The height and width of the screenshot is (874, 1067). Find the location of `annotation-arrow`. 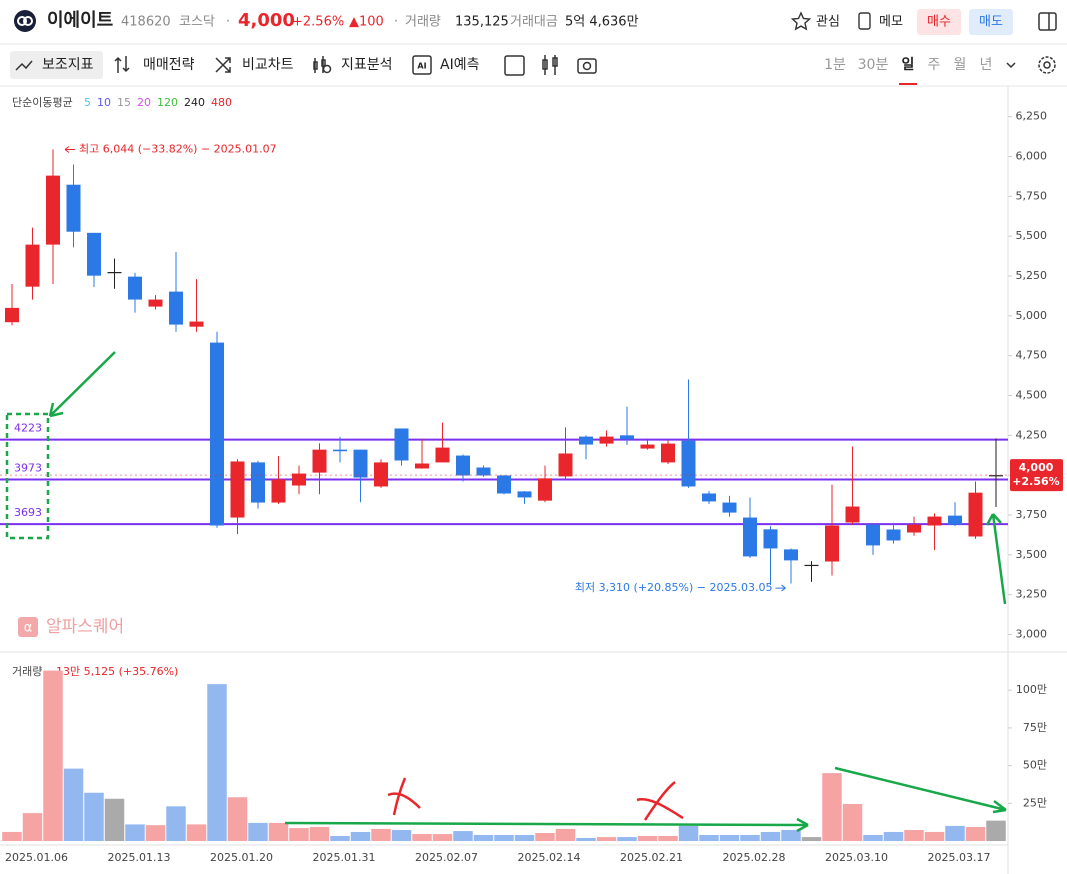

annotation-arrow is located at coordinates (69, 149).